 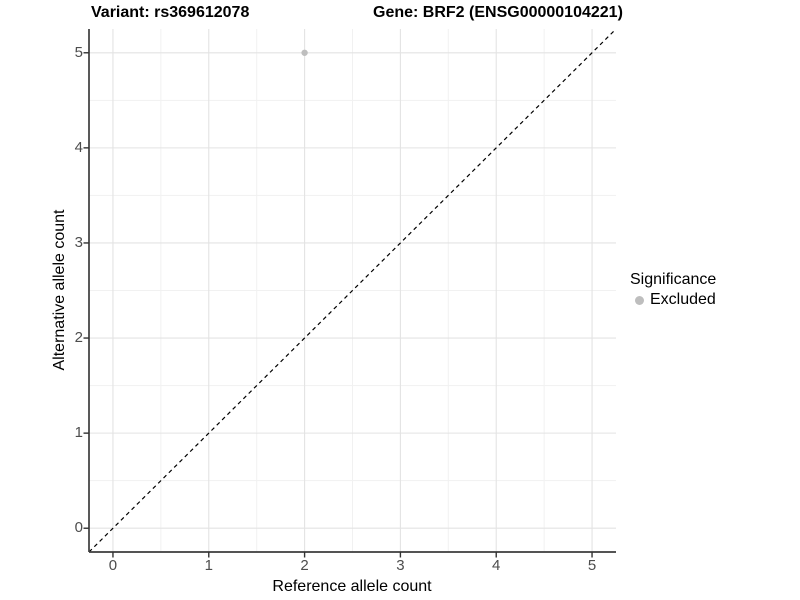 What do you see at coordinates (496, 565) in the screenshot?
I see `x-tick-label: 4` at bounding box center [496, 565].